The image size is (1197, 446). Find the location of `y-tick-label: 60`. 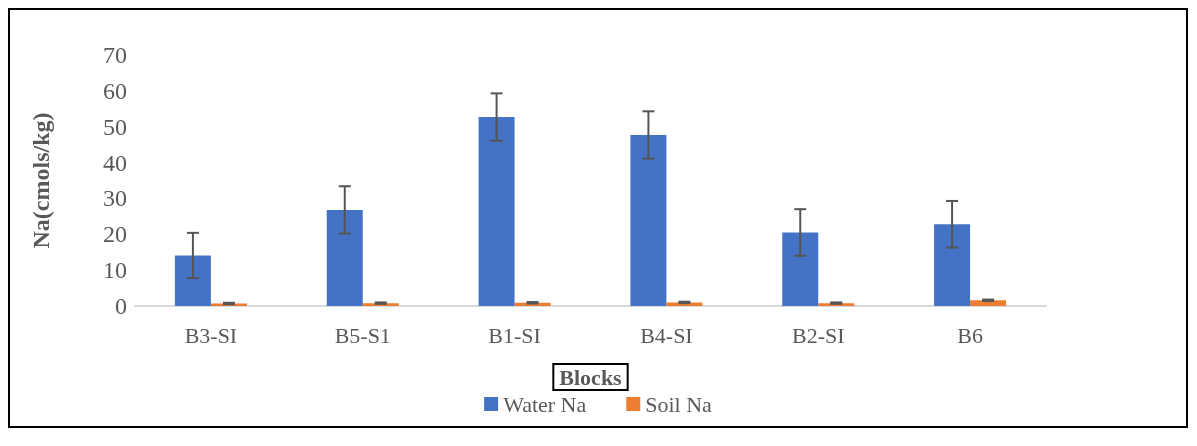

y-tick-label: 60 is located at coordinates (115, 90).